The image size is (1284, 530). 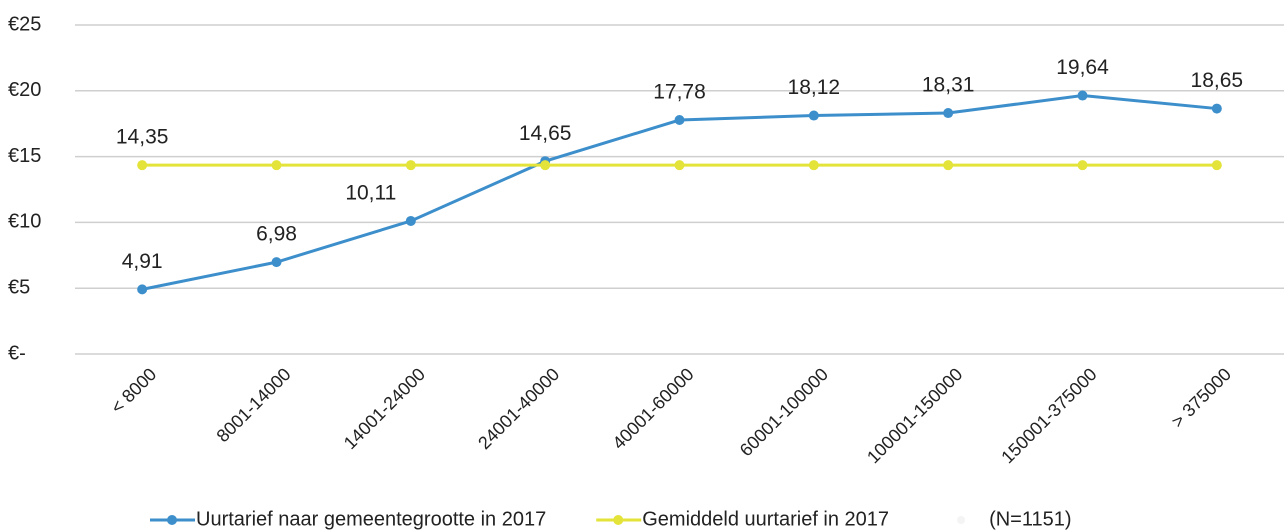 I want to click on y-tick-label: €-, so click(x=17, y=353).